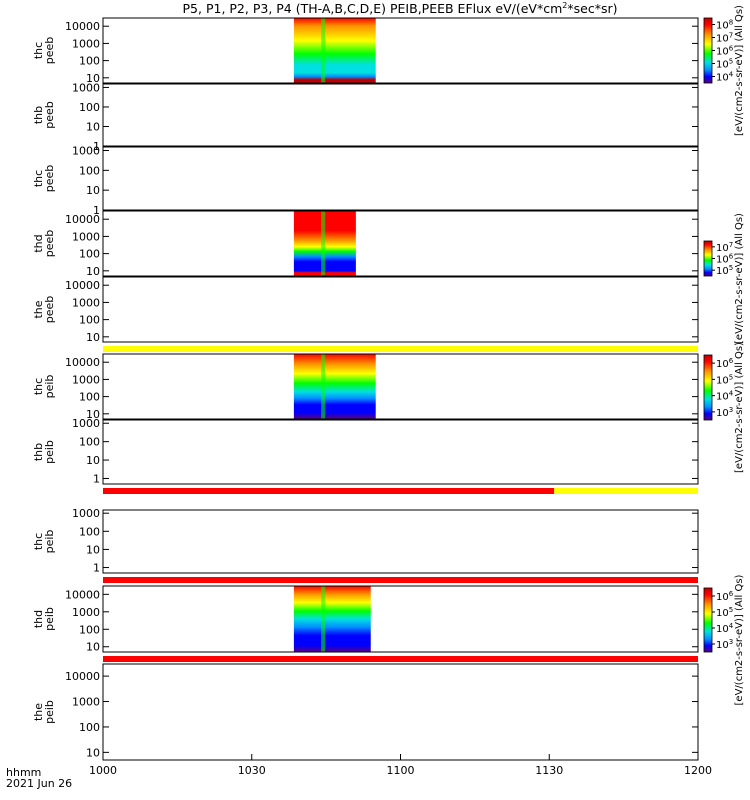 Image resolution: width=750 pixels, height=800 pixels. I want to click on y-axis-label: the, so click(38, 309).